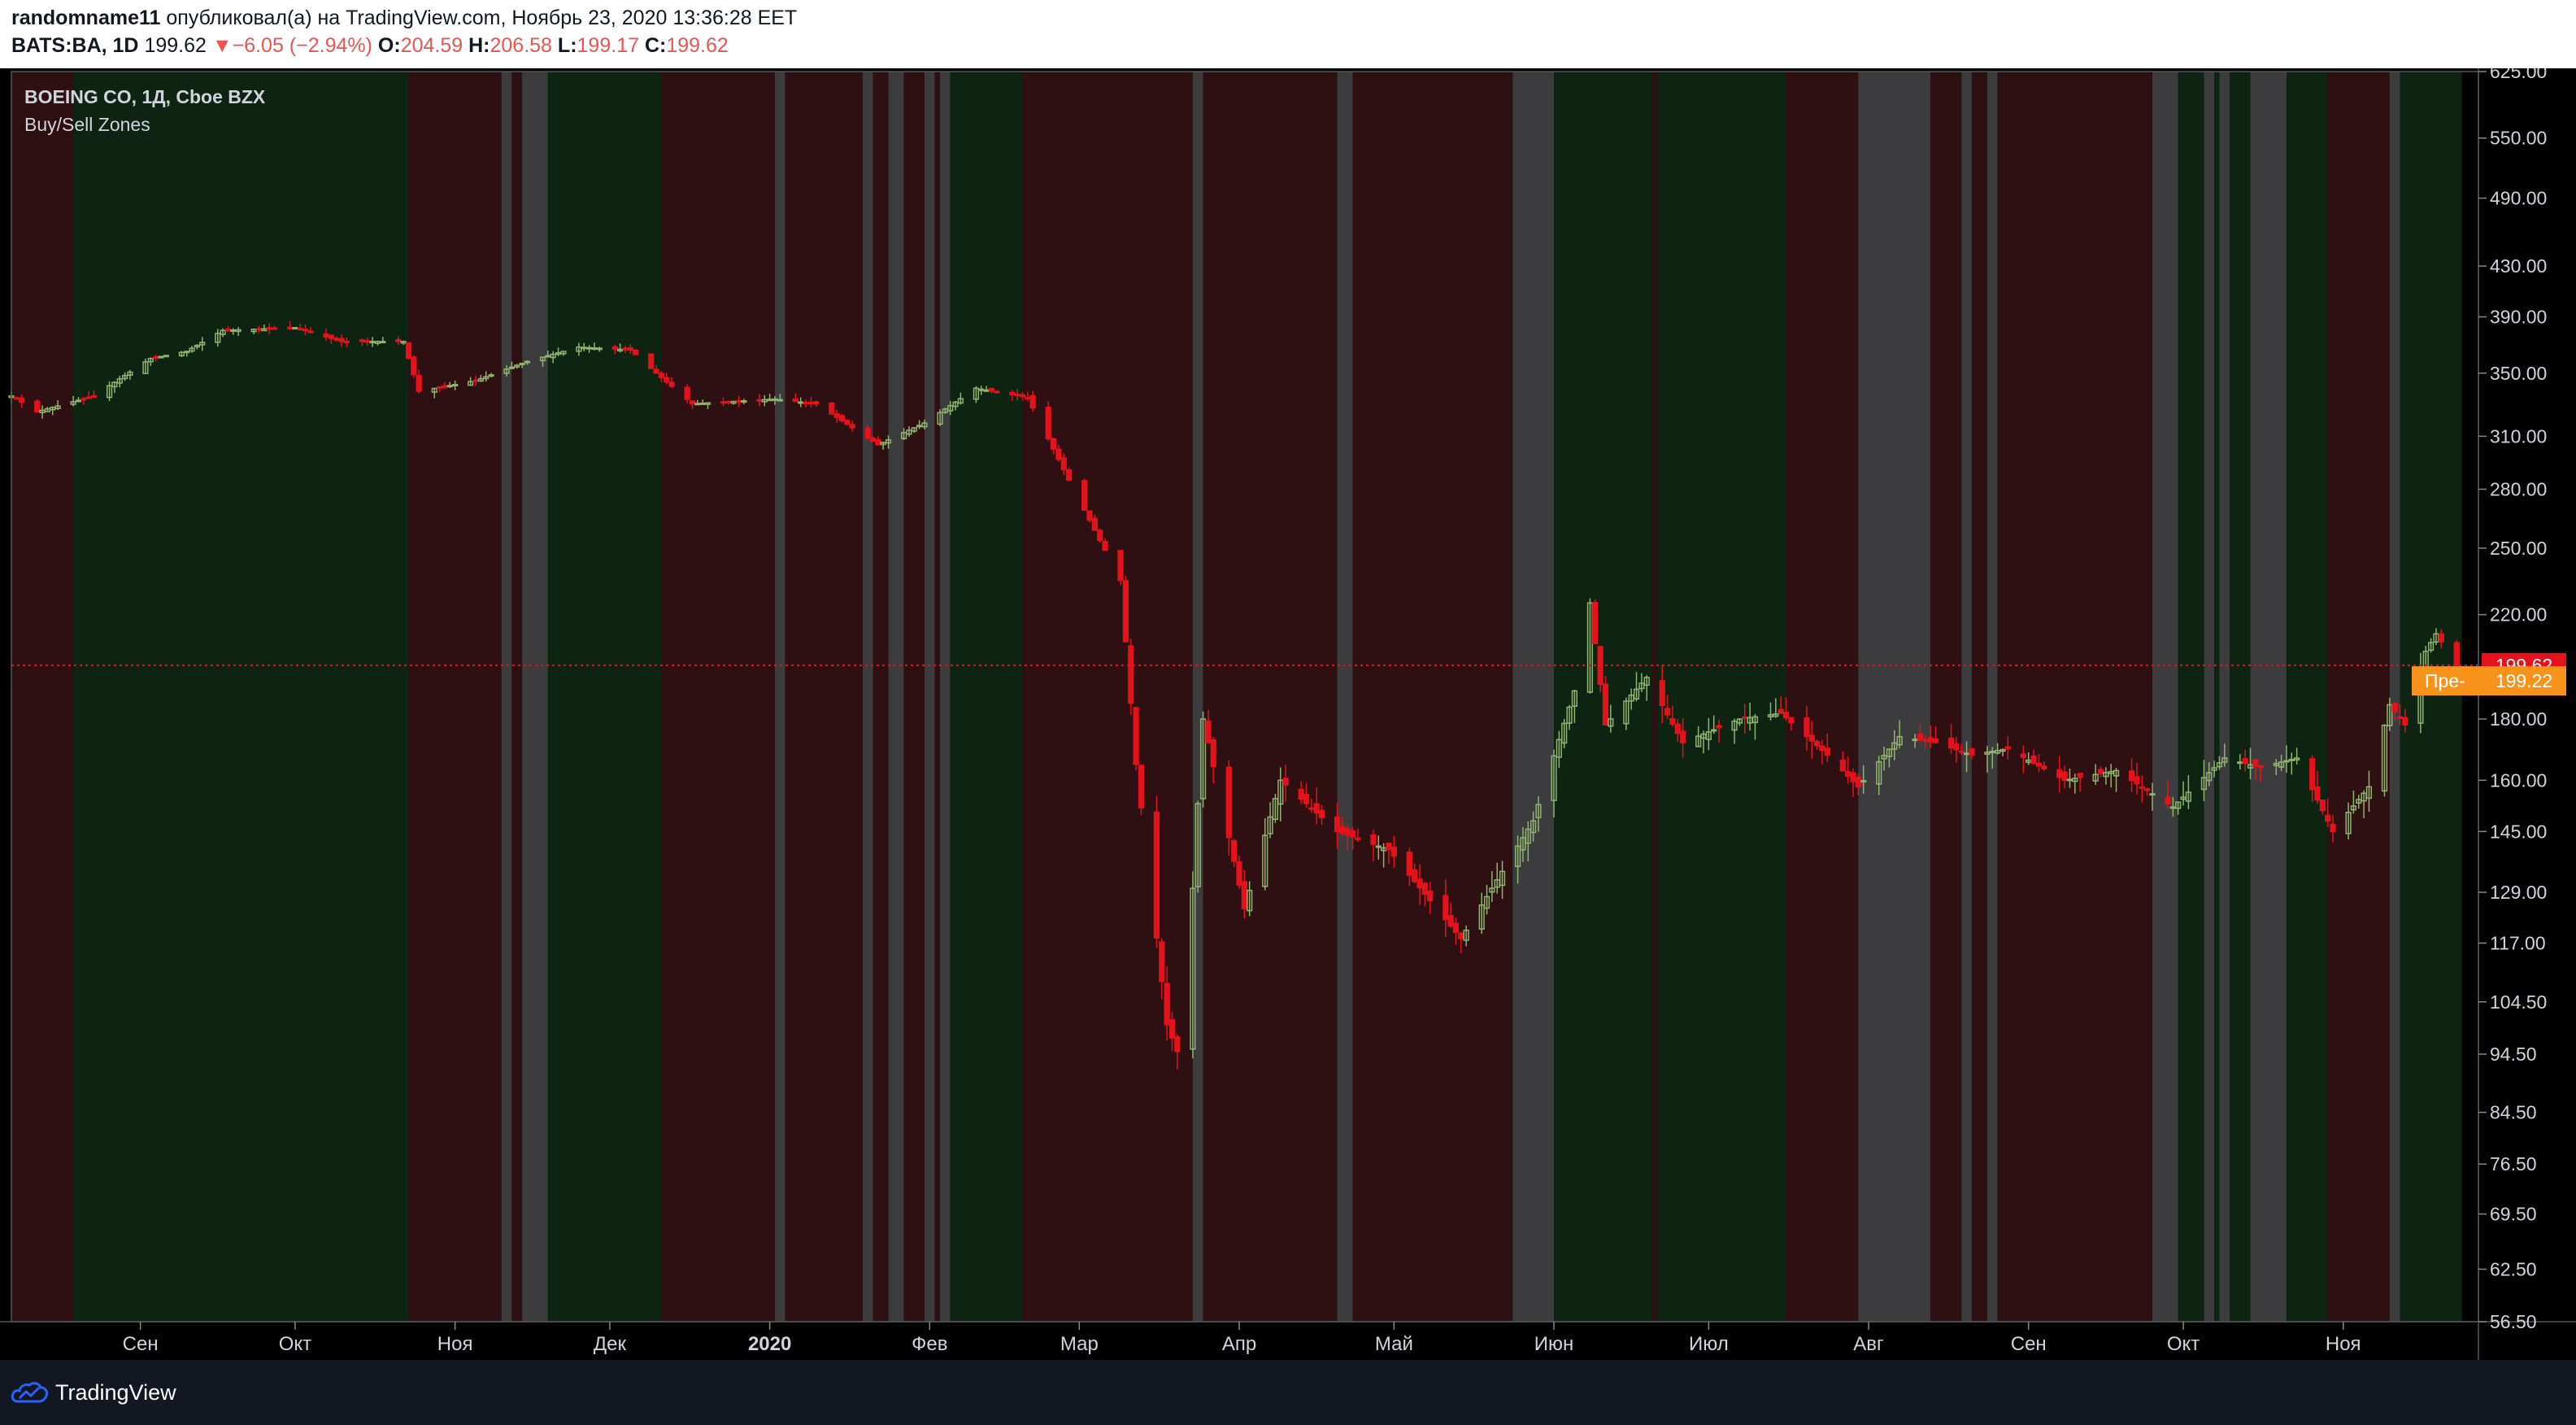 This screenshot has height=1425, width=2576. Describe the element at coordinates (93, 1392) in the screenshot. I see `tradingview-logo: TradingView` at that location.